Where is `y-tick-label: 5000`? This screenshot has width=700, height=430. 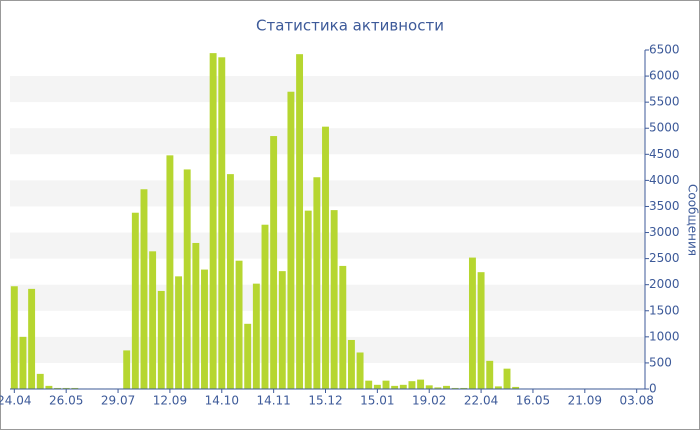
y-tick-label: 5000 is located at coordinates (664, 128).